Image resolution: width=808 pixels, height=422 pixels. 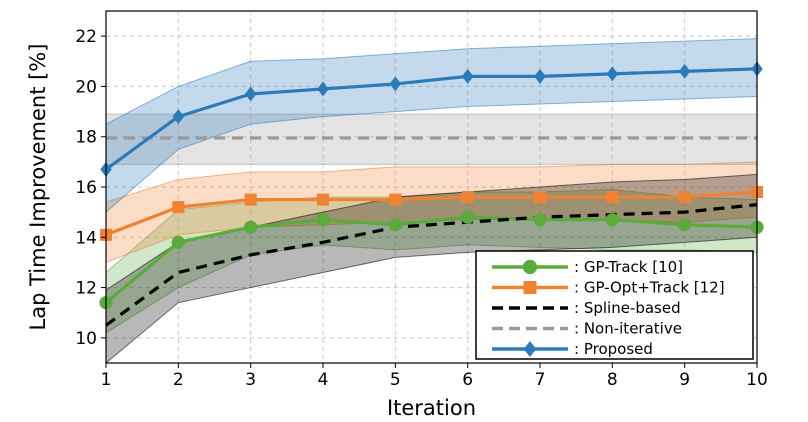 What do you see at coordinates (86, 188) in the screenshot?
I see `y-tick-label: 16` at bounding box center [86, 188].